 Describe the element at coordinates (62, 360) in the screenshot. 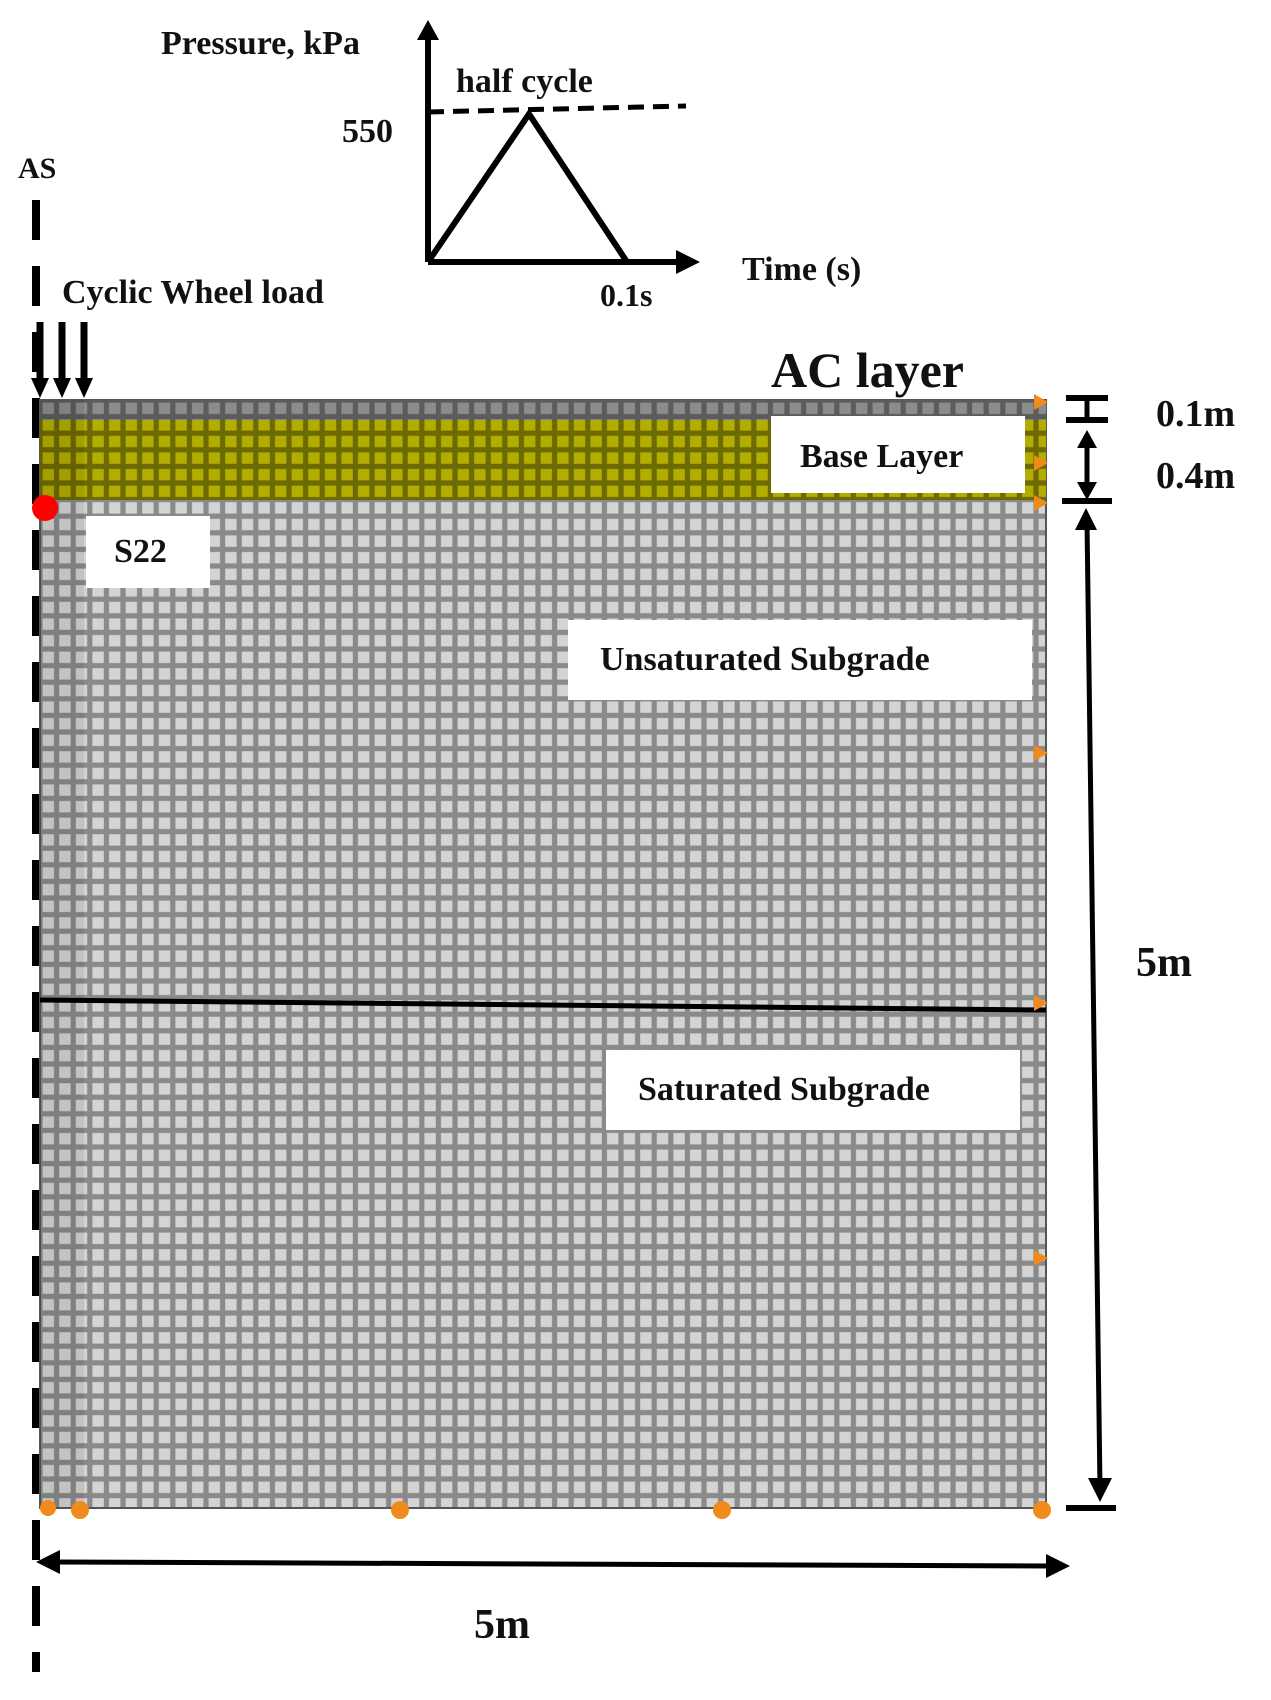

I see `wheel-load-arrows-icon` at that location.